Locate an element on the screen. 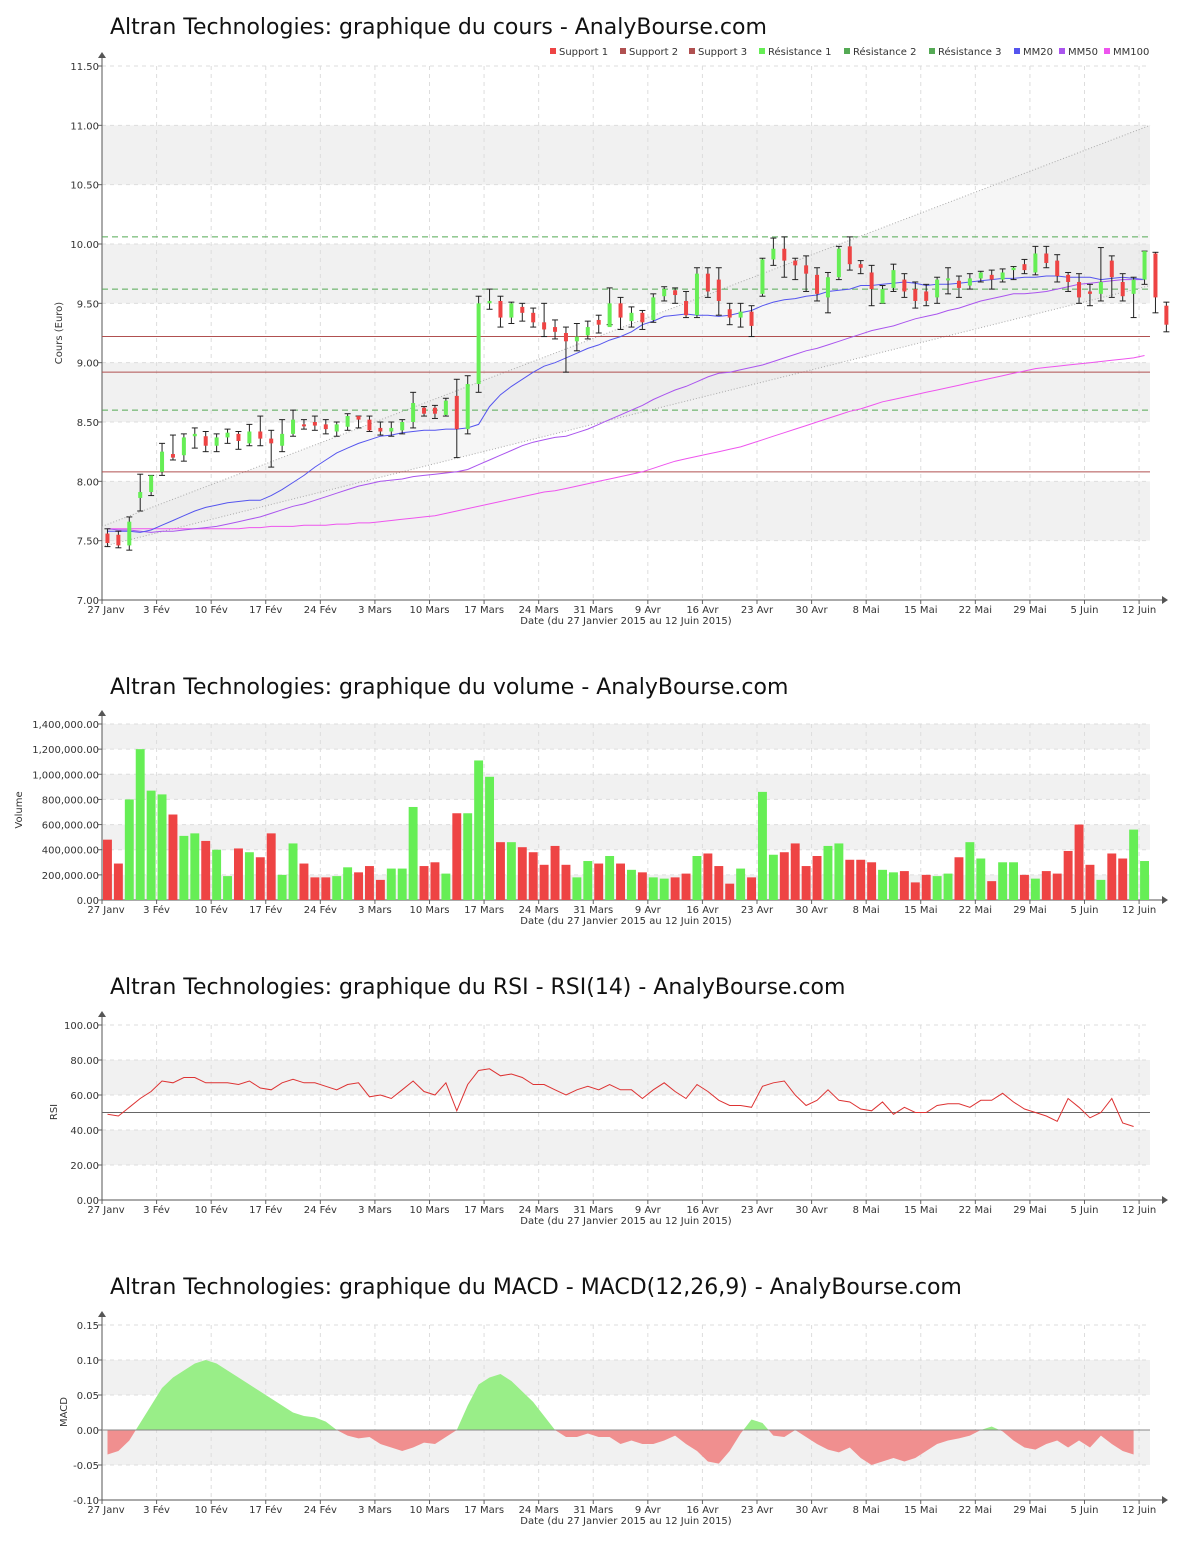  rsi-xtick-label: 15 Mai is located at coordinates (920, 1210).